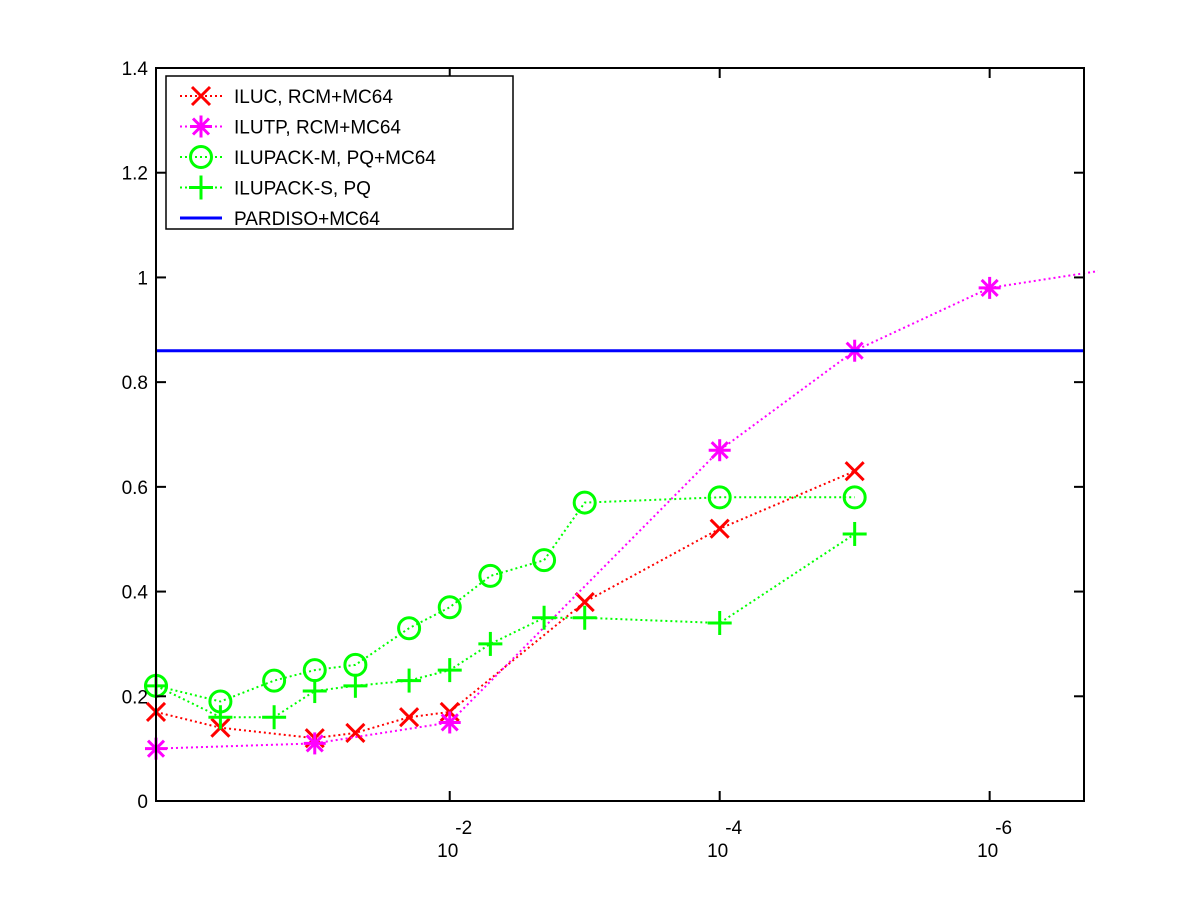  I want to click on series-1-point-2-stroke-b, so click(449, 722).